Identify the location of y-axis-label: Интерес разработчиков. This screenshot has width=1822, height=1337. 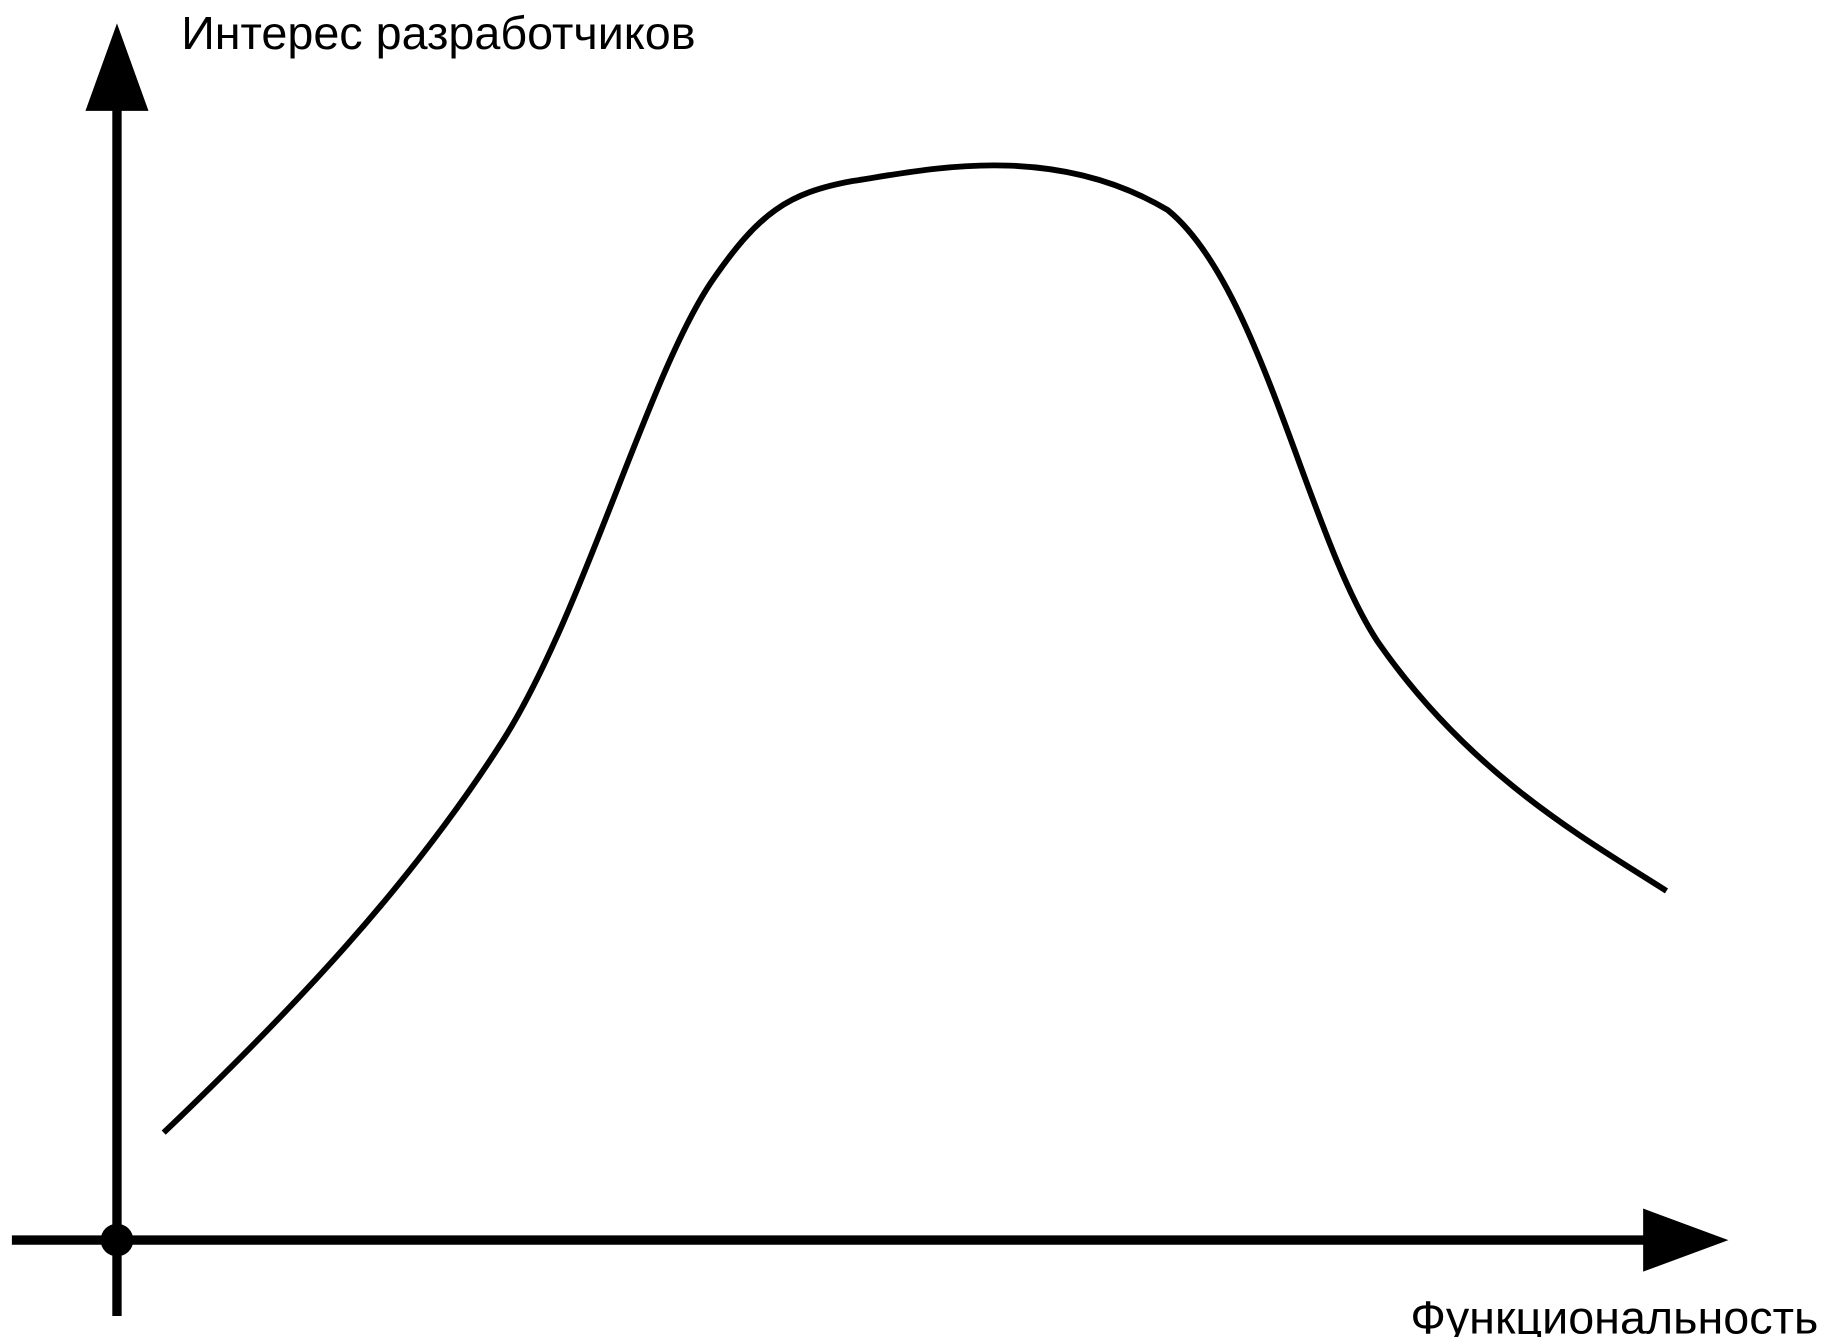
(438, 33).